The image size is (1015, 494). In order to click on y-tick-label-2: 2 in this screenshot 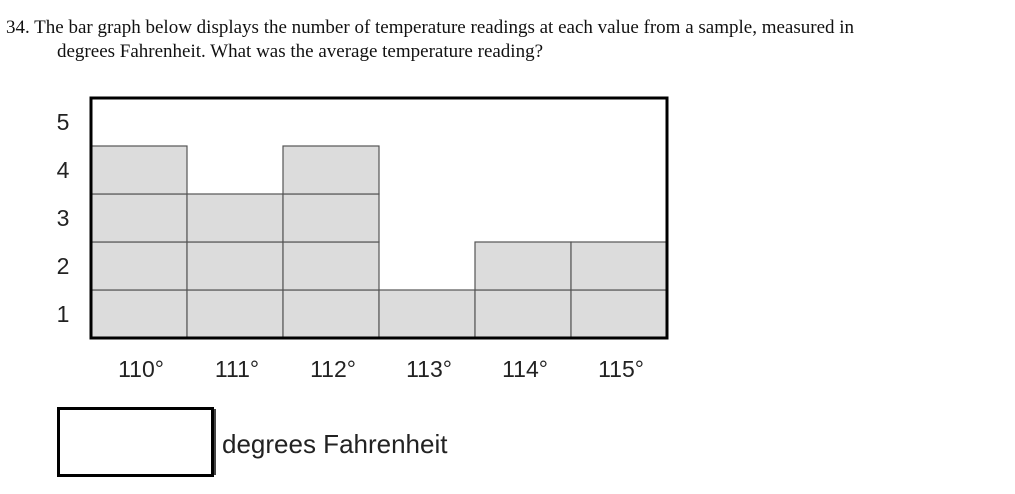, I will do `click(63, 266)`.